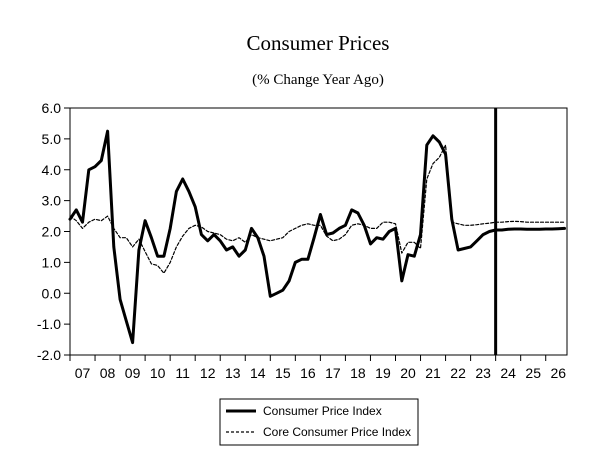 The width and height of the screenshot is (605, 474). I want to click on x-tick-label: 16, so click(308, 373).